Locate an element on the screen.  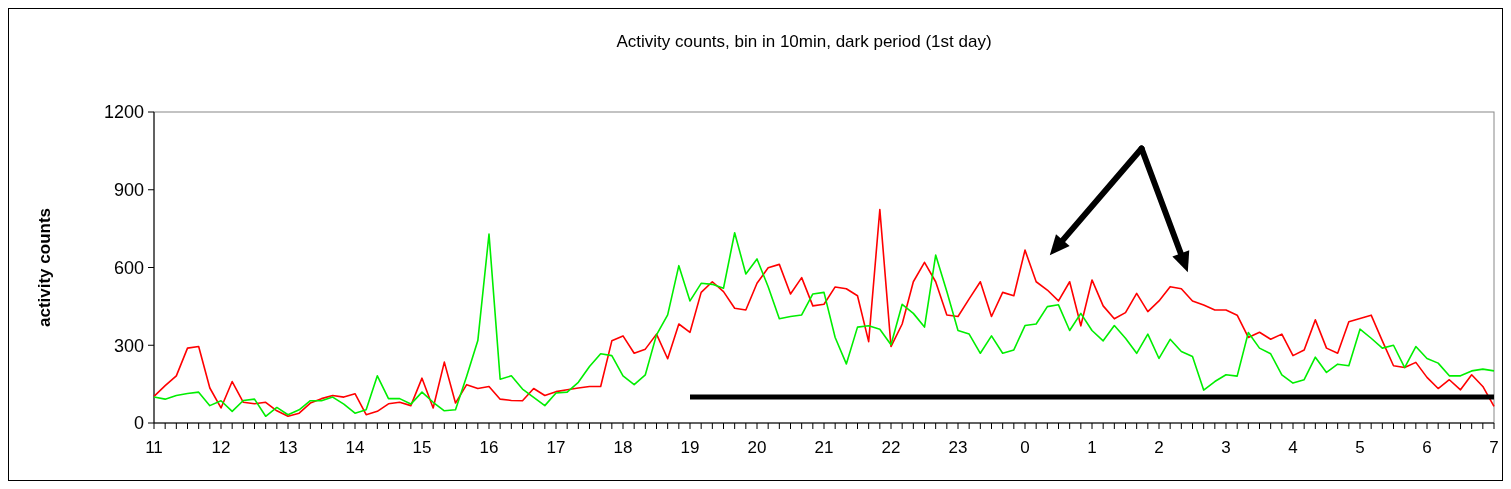
x-tick-label: 2 is located at coordinates (1159, 447).